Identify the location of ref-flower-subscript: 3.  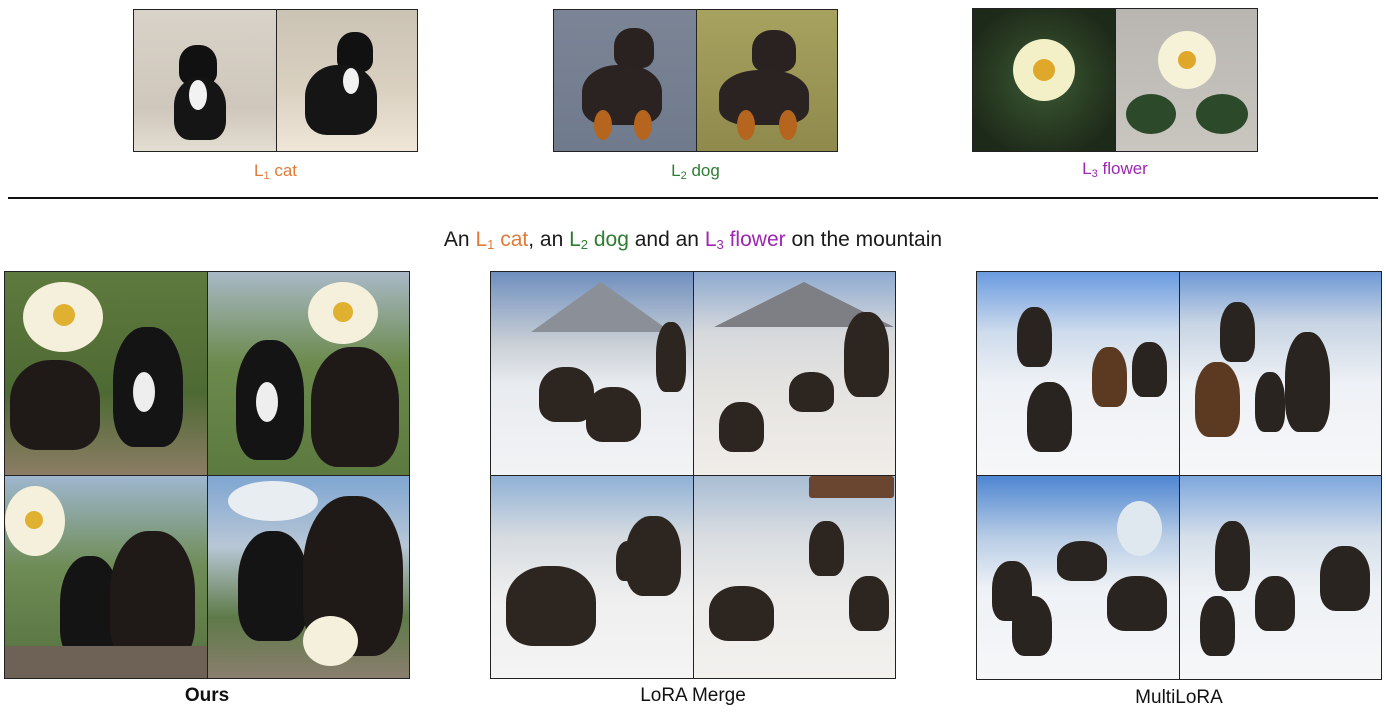
(1094, 174).